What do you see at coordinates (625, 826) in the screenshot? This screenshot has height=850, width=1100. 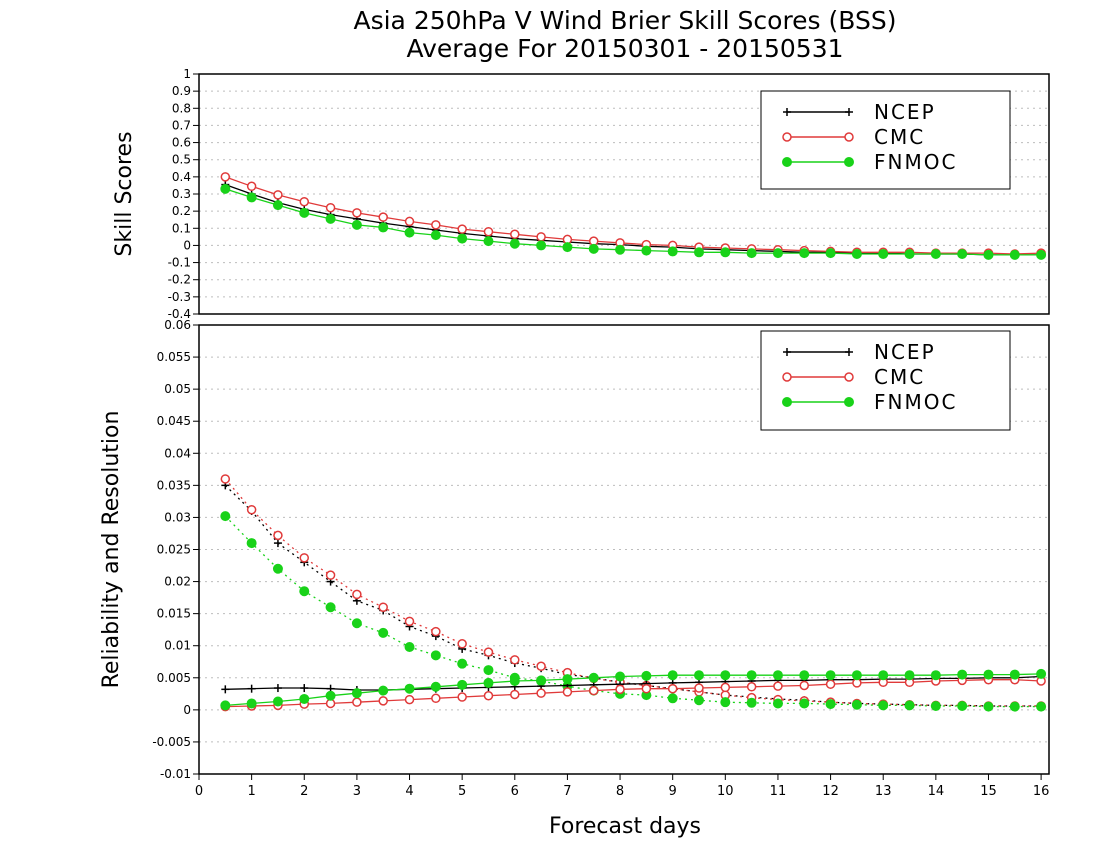 I see `x-axis-label: Forecast days` at bounding box center [625, 826].